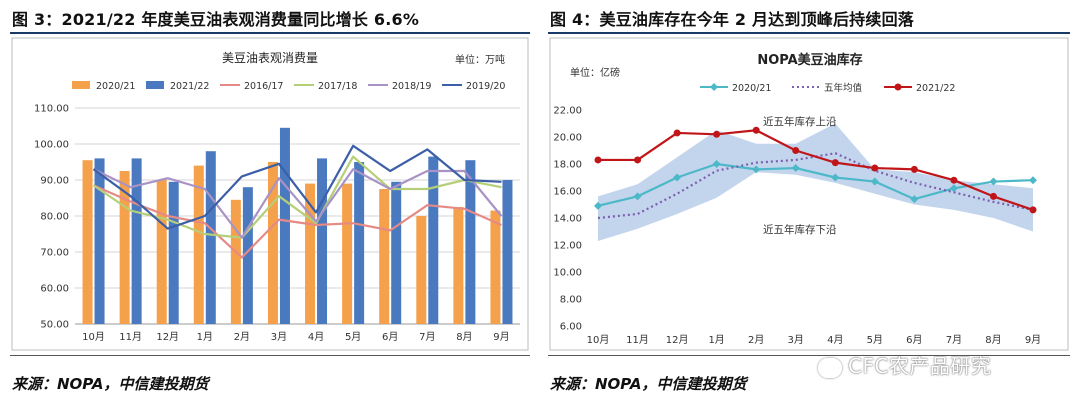 This screenshot has height=411, width=1080. I want to click on legend-label: 2019/20, so click(485, 86).